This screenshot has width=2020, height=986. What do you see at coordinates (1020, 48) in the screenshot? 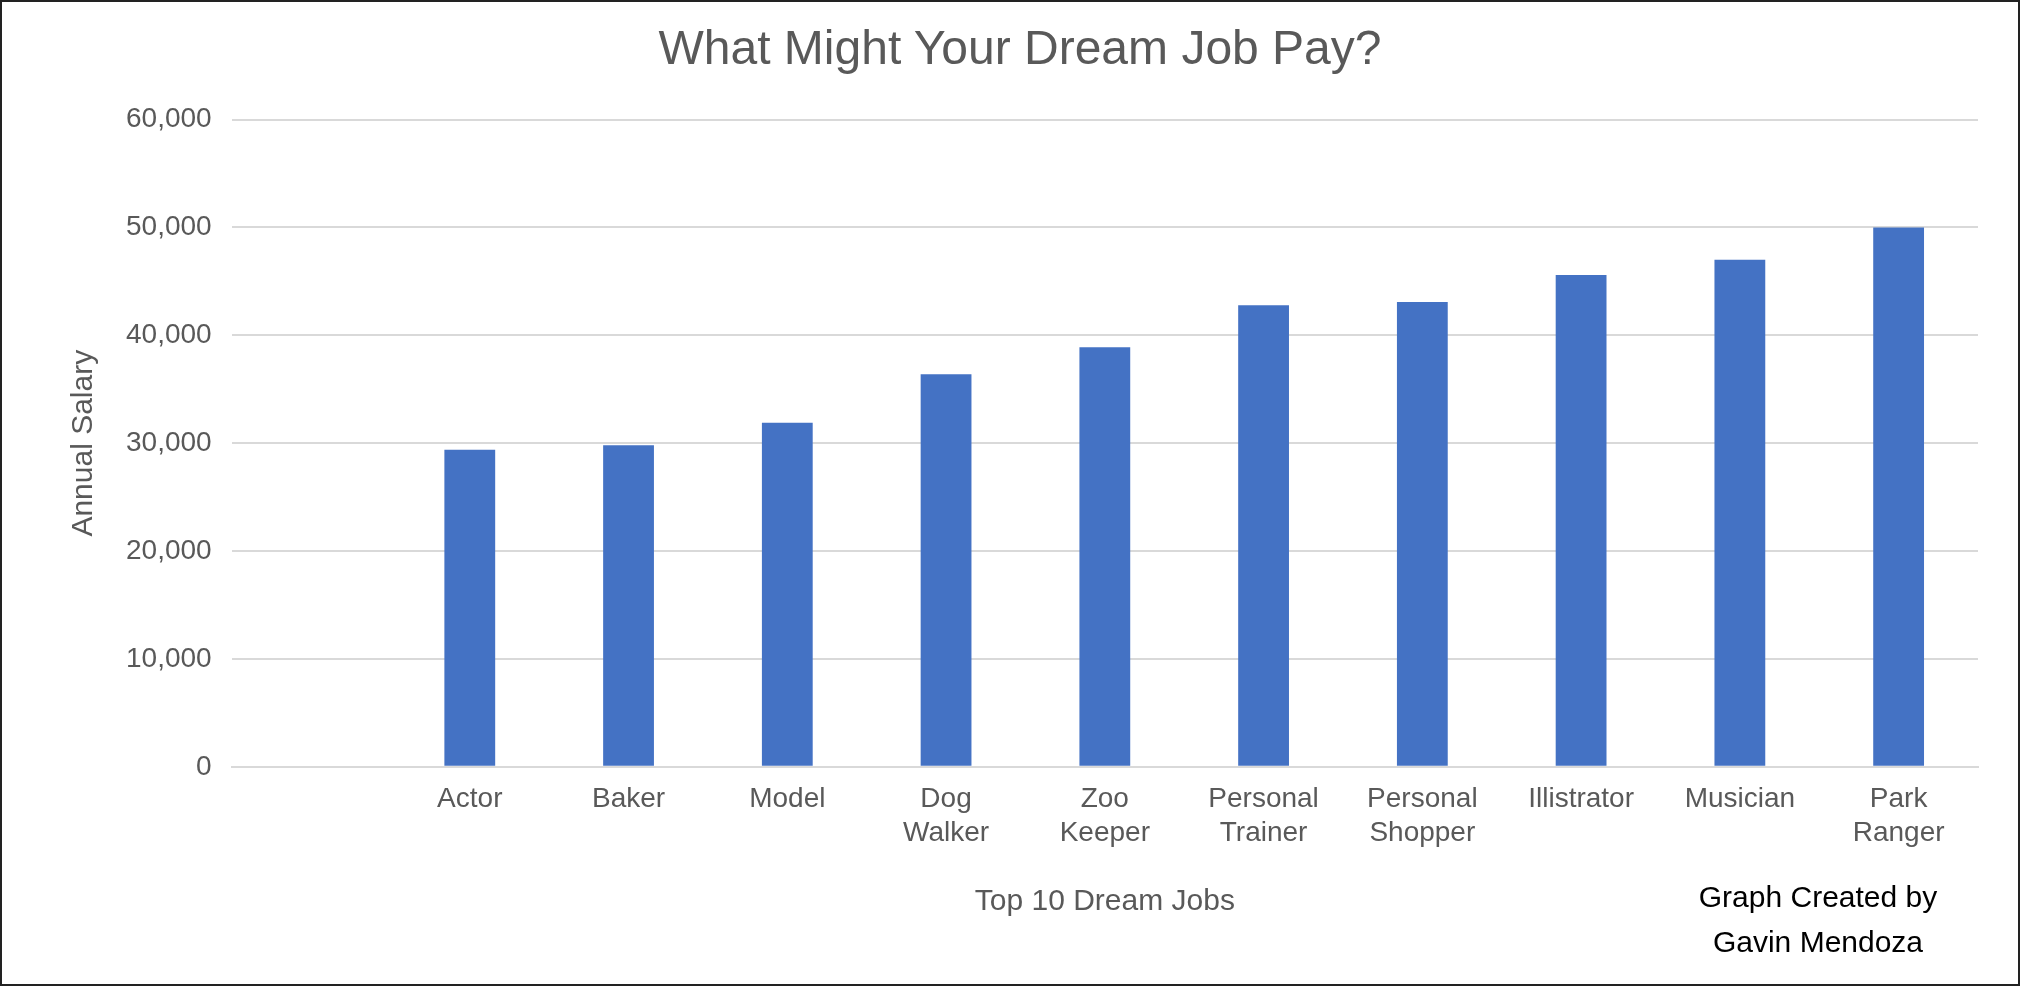
I see `chart-title: What Might Your Dream Job Pay?` at bounding box center [1020, 48].